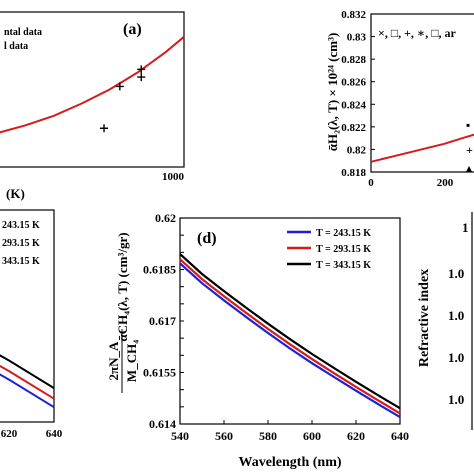 Image resolution: width=474 pixels, height=474 pixels. What do you see at coordinates (417, 33) in the screenshot?
I see `panel-b-legend: ×, □, +, ∗, □, ar` at bounding box center [417, 33].